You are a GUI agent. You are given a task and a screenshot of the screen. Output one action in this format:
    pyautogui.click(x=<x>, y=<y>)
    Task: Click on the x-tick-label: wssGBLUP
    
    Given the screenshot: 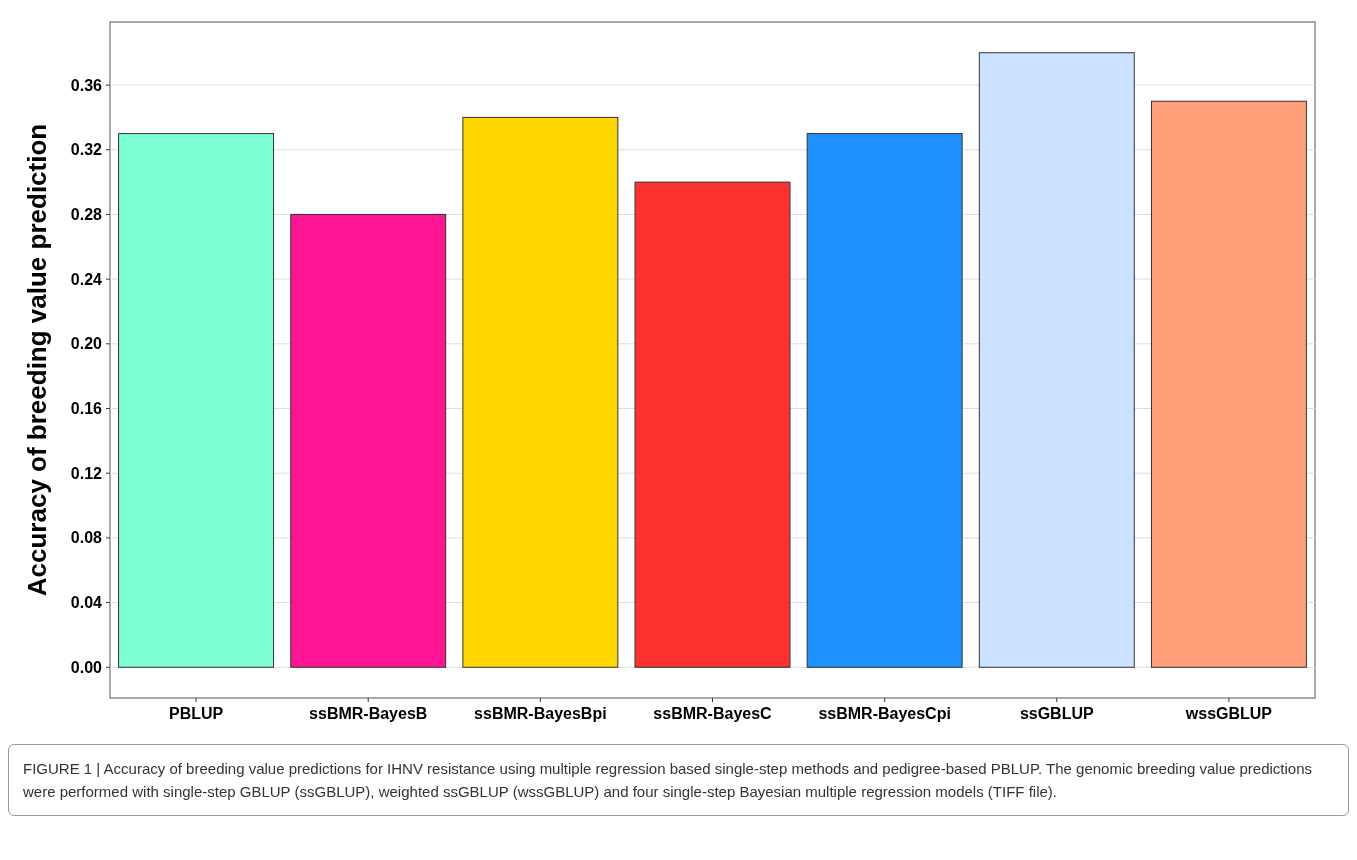 What is the action you would take?
    pyautogui.click(x=1228, y=713)
    